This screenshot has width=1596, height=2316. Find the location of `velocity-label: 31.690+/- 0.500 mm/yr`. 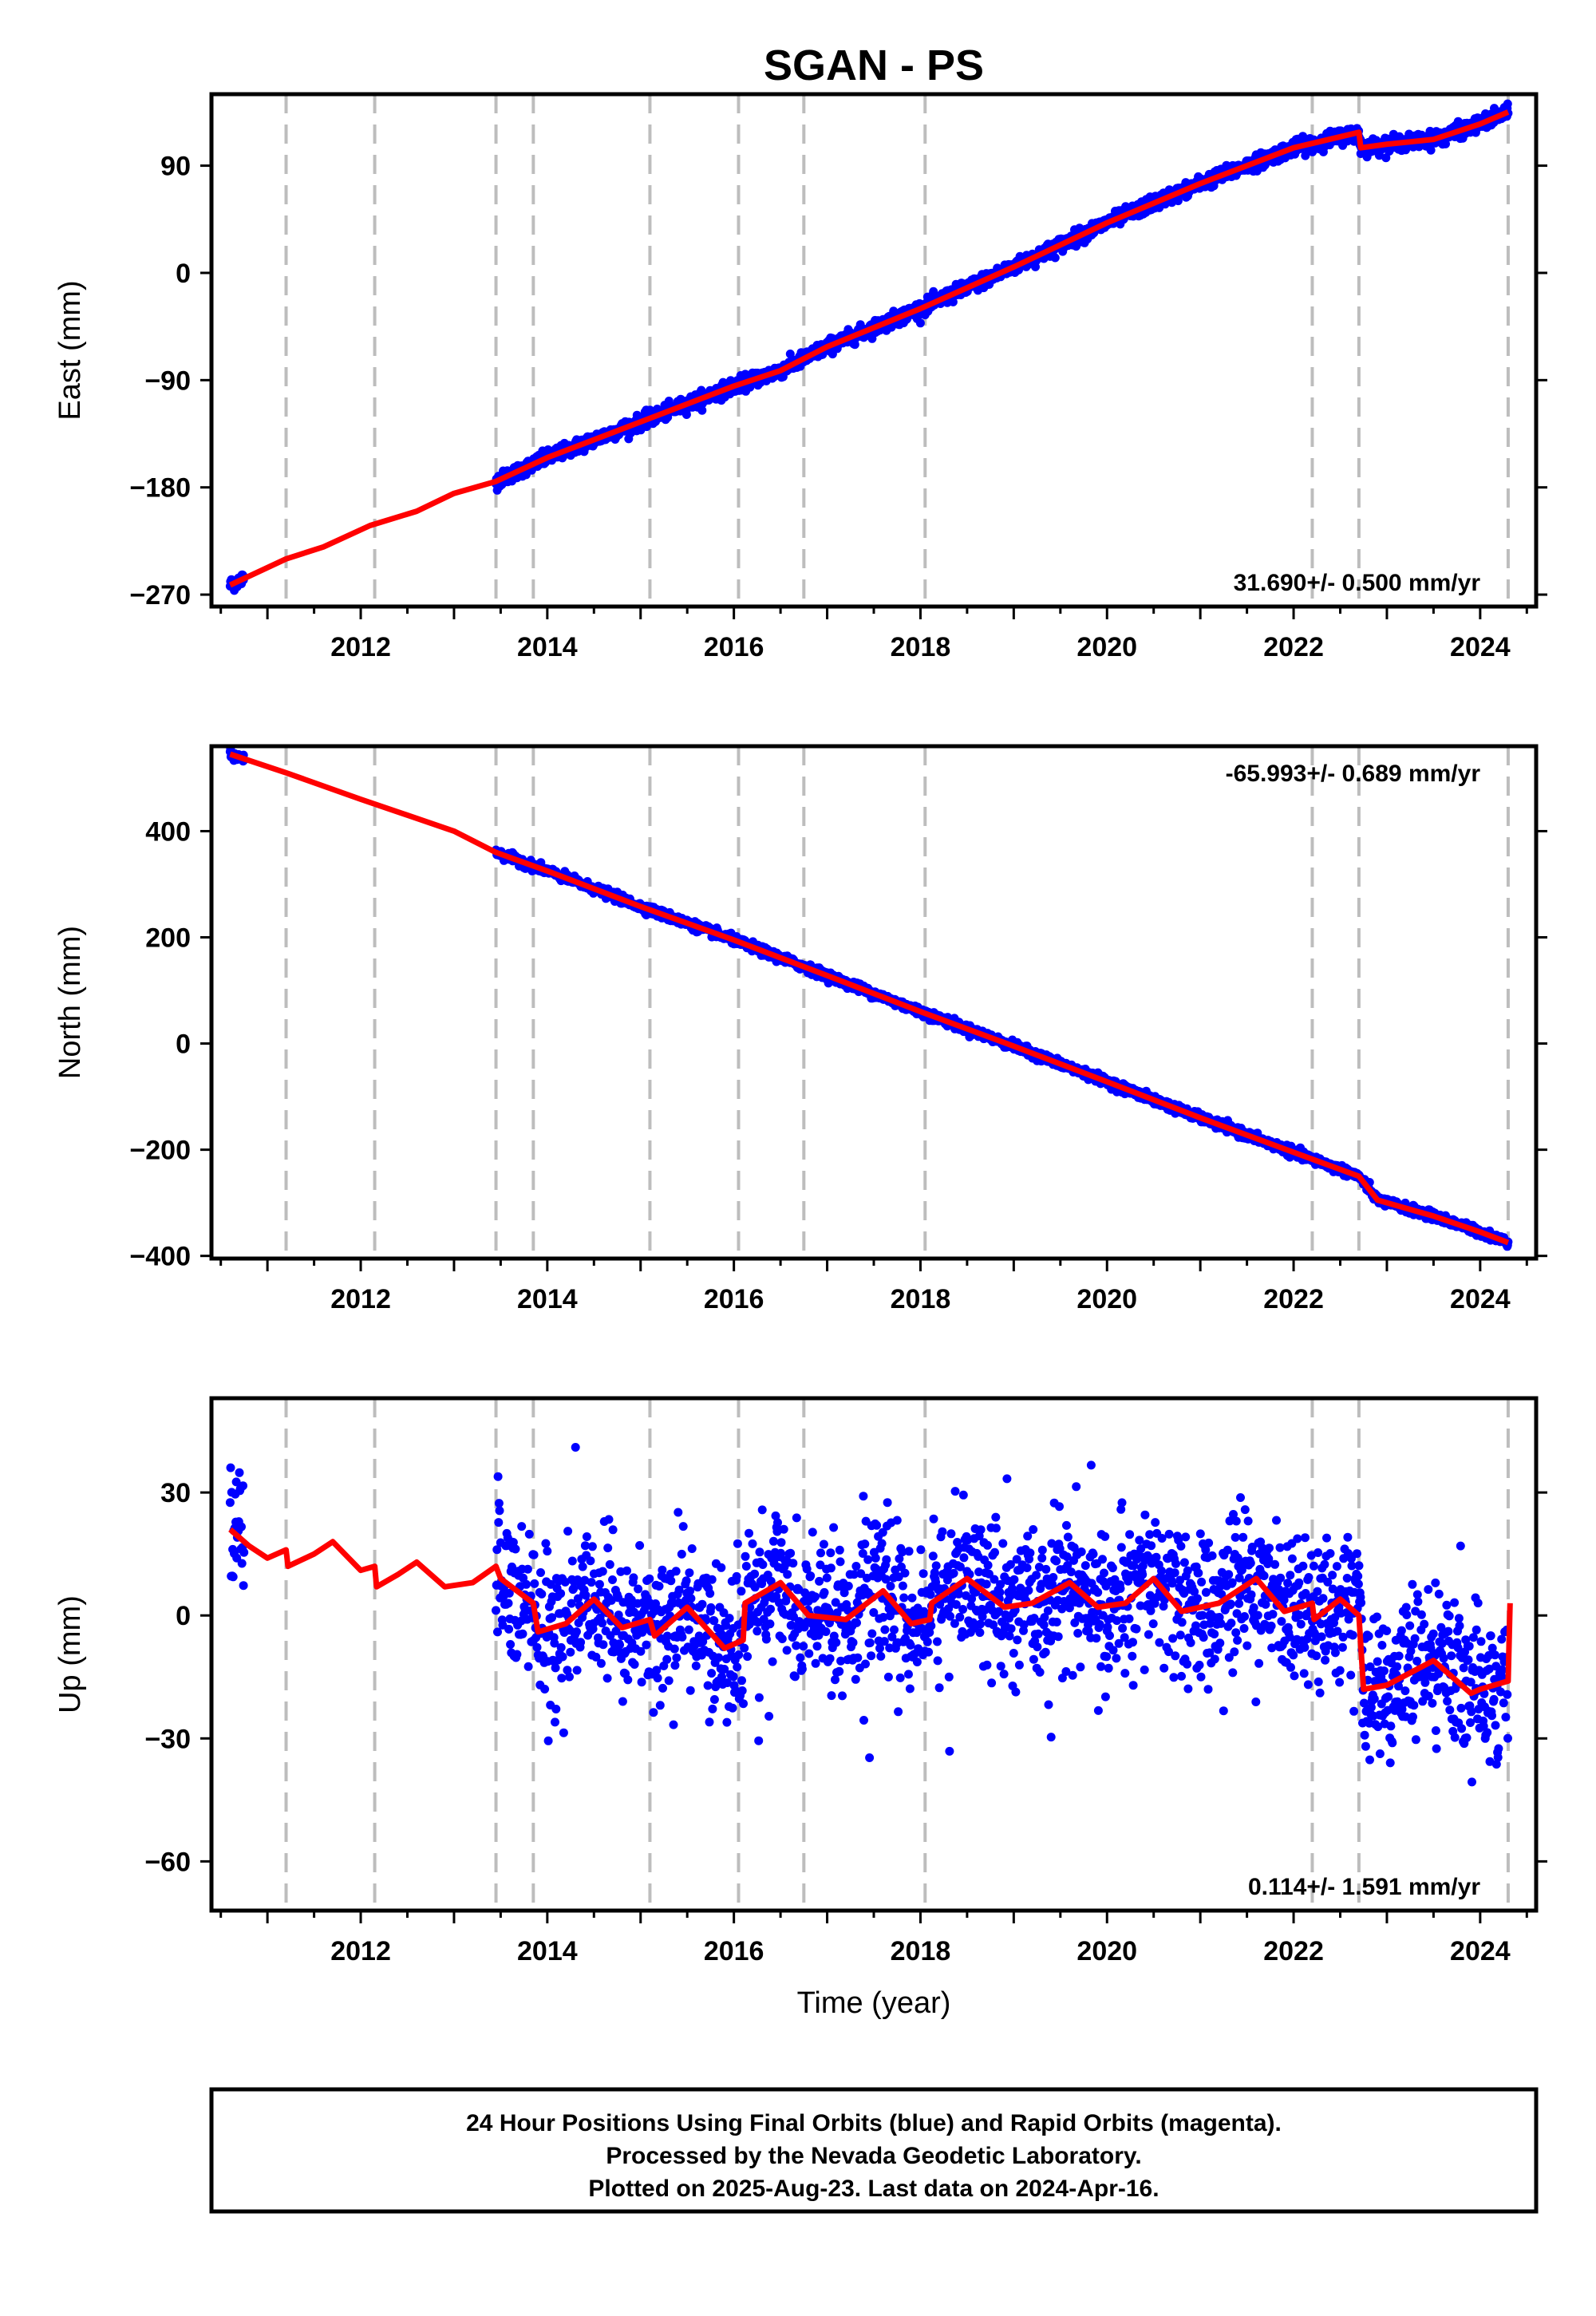

velocity-label: 31.690+/- 0.500 mm/yr is located at coordinates (1357, 583).